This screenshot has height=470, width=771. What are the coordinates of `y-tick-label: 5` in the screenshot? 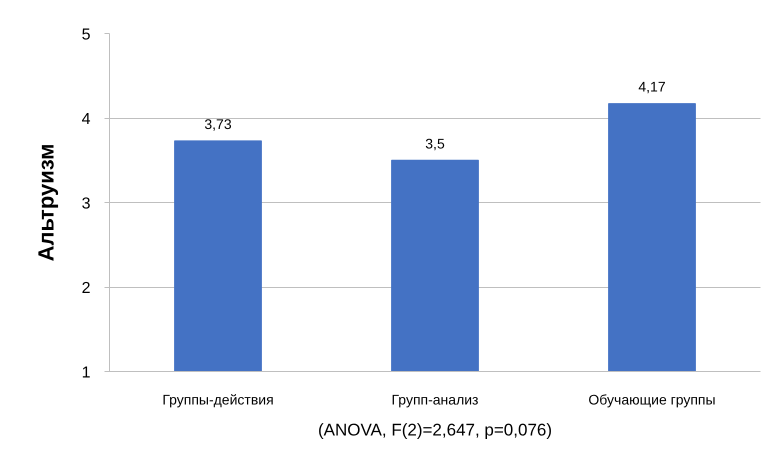 It's located at (86, 35).